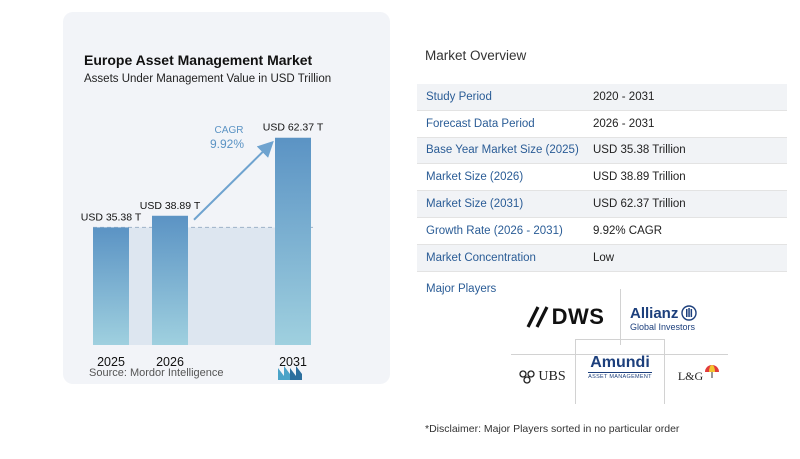 The height and width of the screenshot is (459, 800). Describe the element at coordinates (229, 130) in the screenshot. I see `cagr-label: CAGR` at that location.